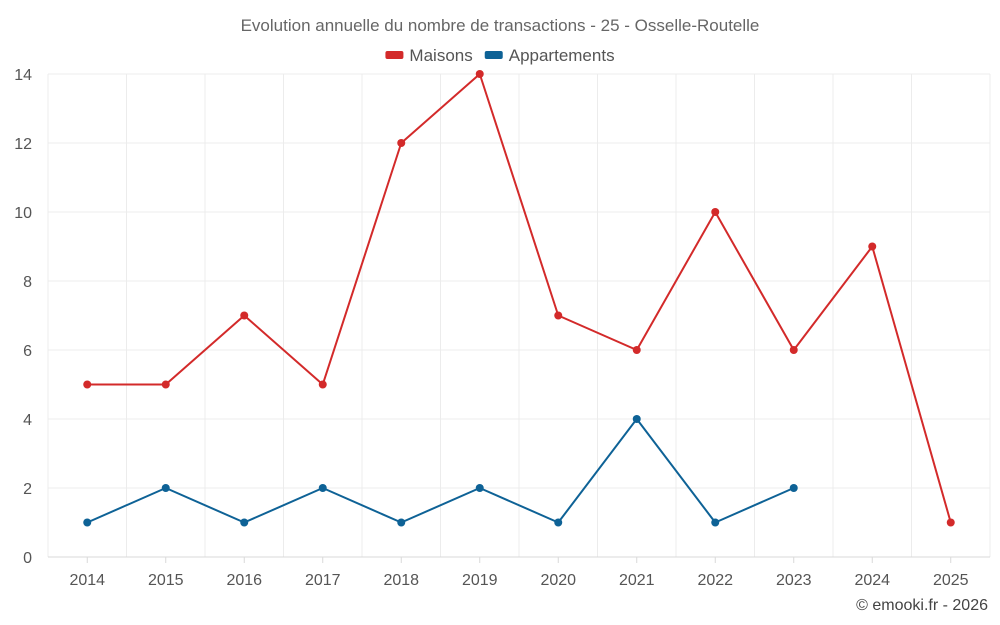 This screenshot has width=1000, height=625. I want to click on legend-label: Maisons, so click(440, 55).